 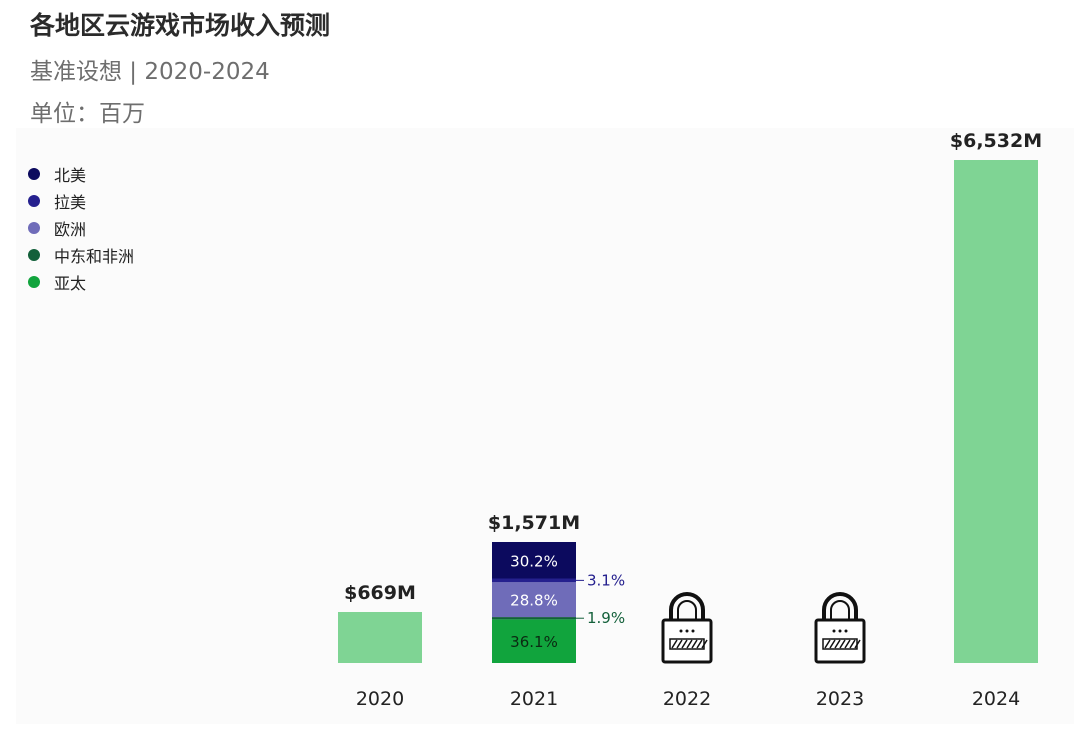 I want to click on segment-label: 36.1%, so click(x=534, y=642).